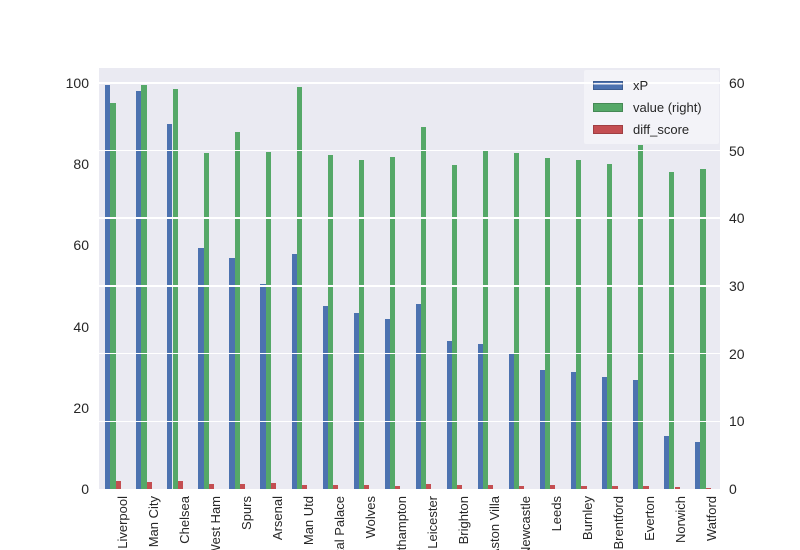 The image size is (800, 550). What do you see at coordinates (77, 83) in the screenshot?
I see `left-tick-100: 100` at bounding box center [77, 83].